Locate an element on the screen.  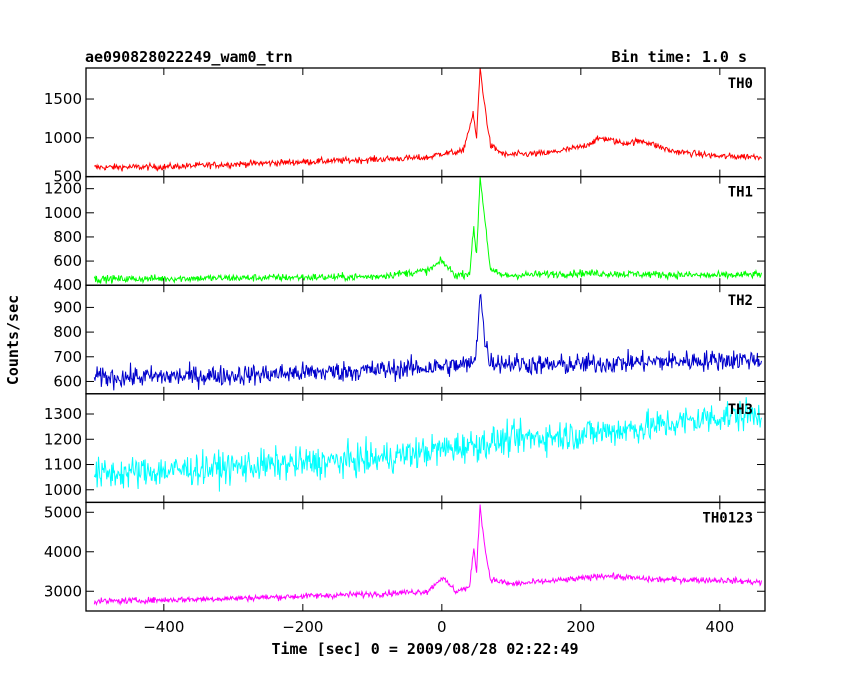
y-axis-label: Counts/sec is located at coordinates (13, 340).